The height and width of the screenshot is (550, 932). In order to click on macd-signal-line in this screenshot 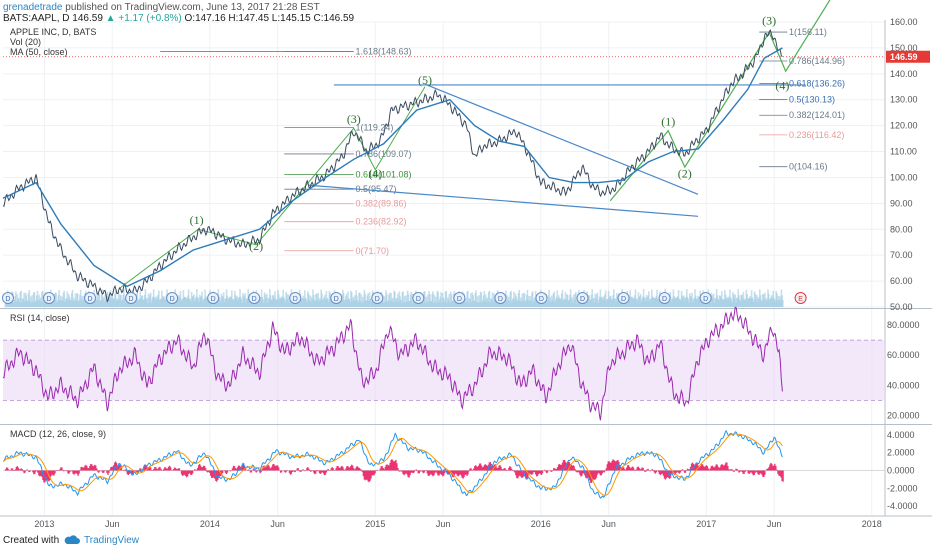, I will do `click(392, 464)`.